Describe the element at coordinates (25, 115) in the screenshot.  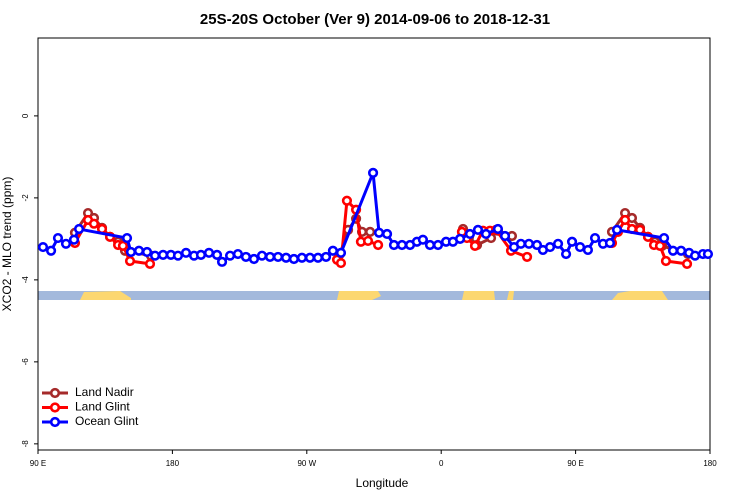
I see `y-tick-label: 0` at that location.